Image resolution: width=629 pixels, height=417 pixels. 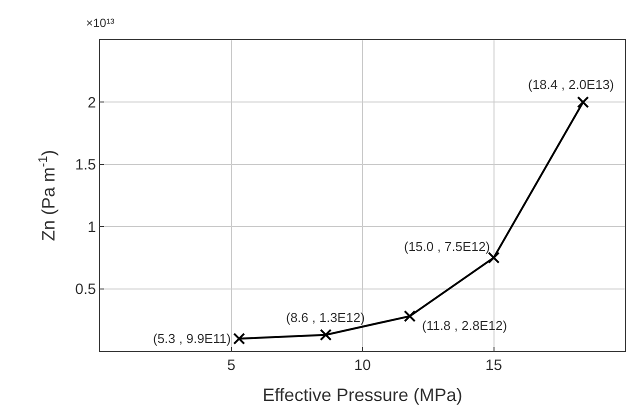 What do you see at coordinates (92, 227) in the screenshot?
I see `y-tick-label: 1` at bounding box center [92, 227].